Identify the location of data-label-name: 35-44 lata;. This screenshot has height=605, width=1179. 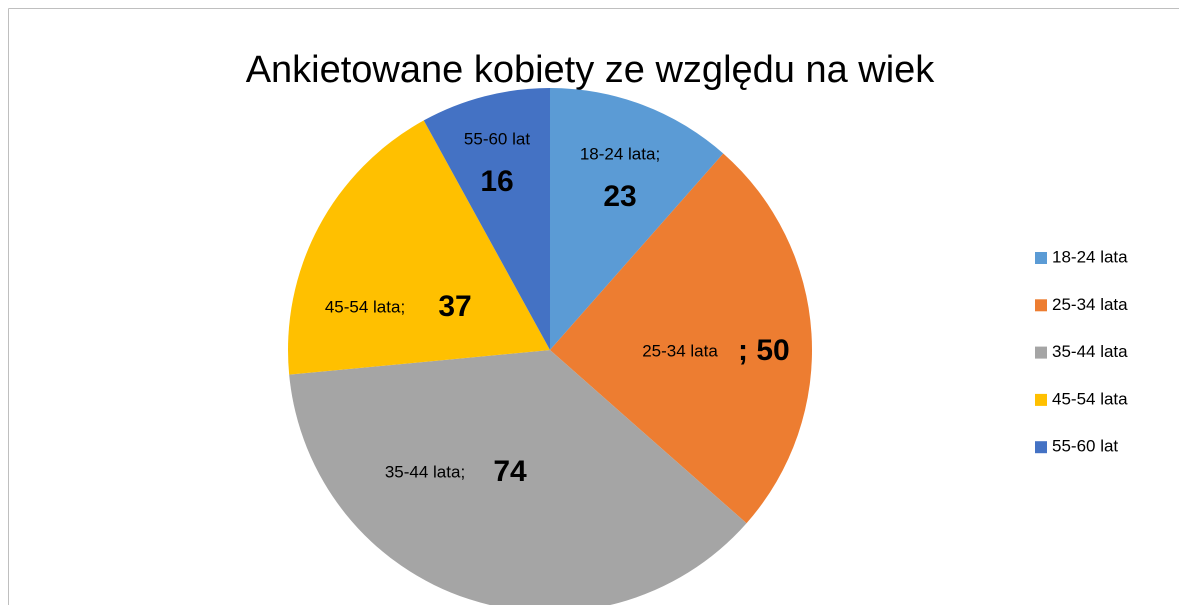
(425, 471).